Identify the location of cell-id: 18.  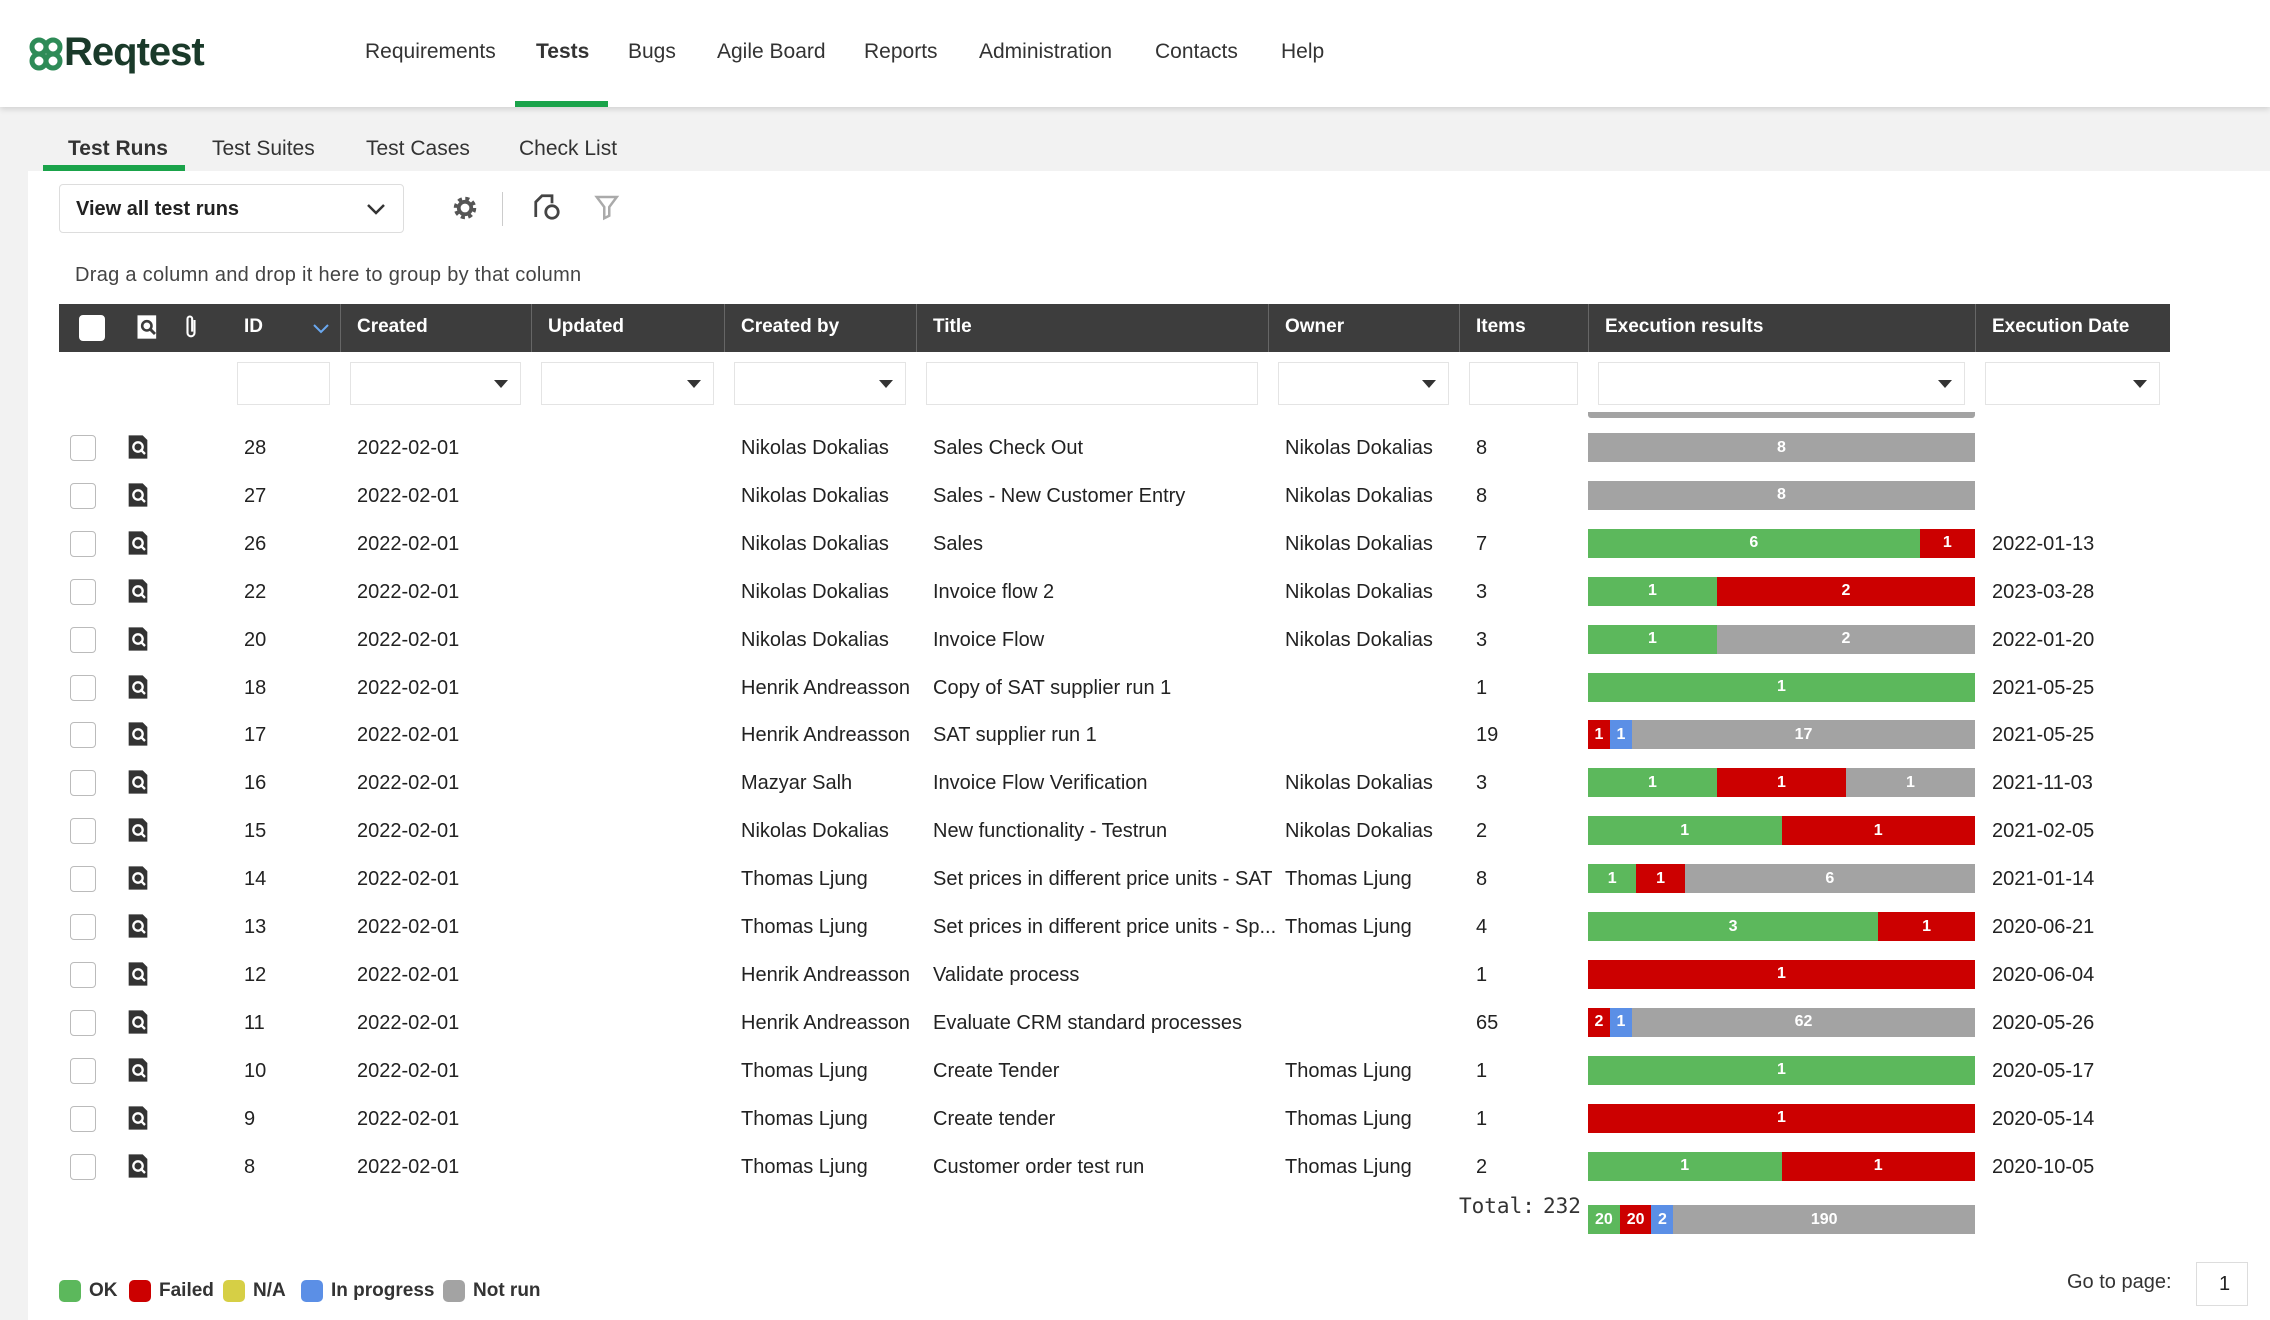
(255, 687).